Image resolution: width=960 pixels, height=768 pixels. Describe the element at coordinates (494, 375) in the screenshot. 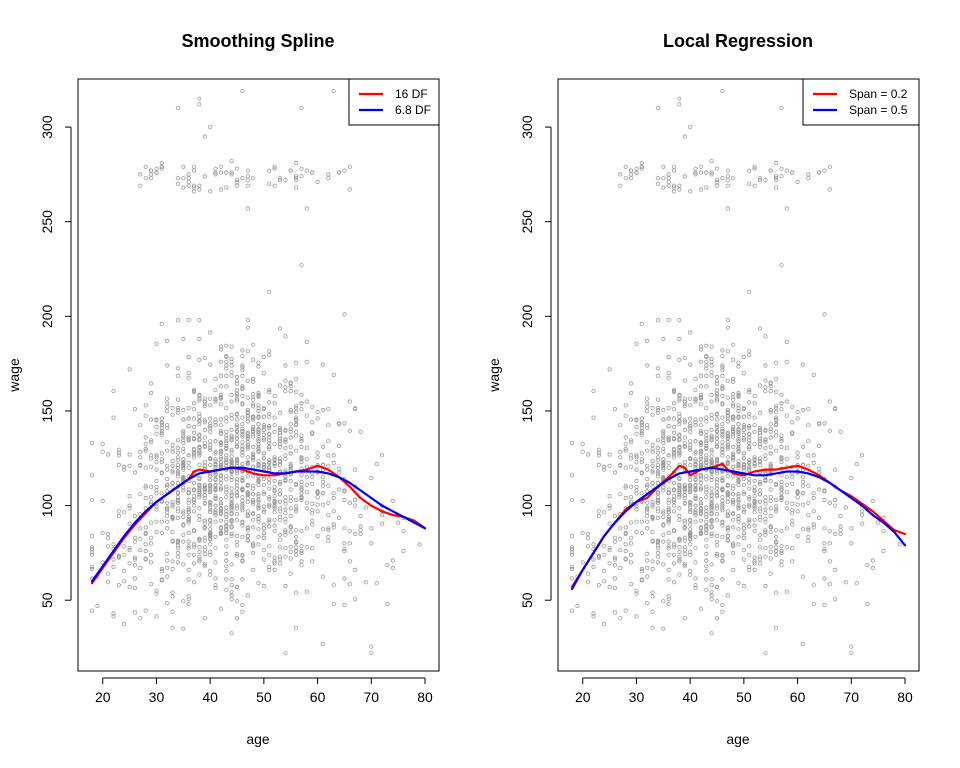

I see `y-axis-label: wage` at that location.